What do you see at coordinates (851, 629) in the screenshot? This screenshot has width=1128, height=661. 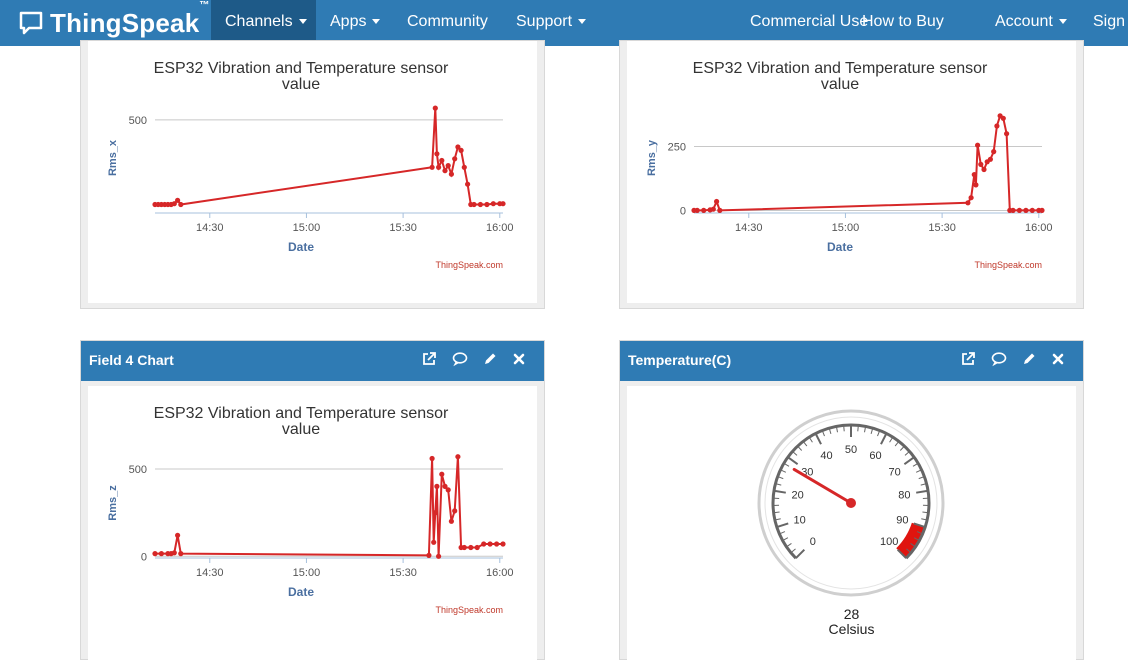 I see `gauge-unit: Celsius` at bounding box center [851, 629].